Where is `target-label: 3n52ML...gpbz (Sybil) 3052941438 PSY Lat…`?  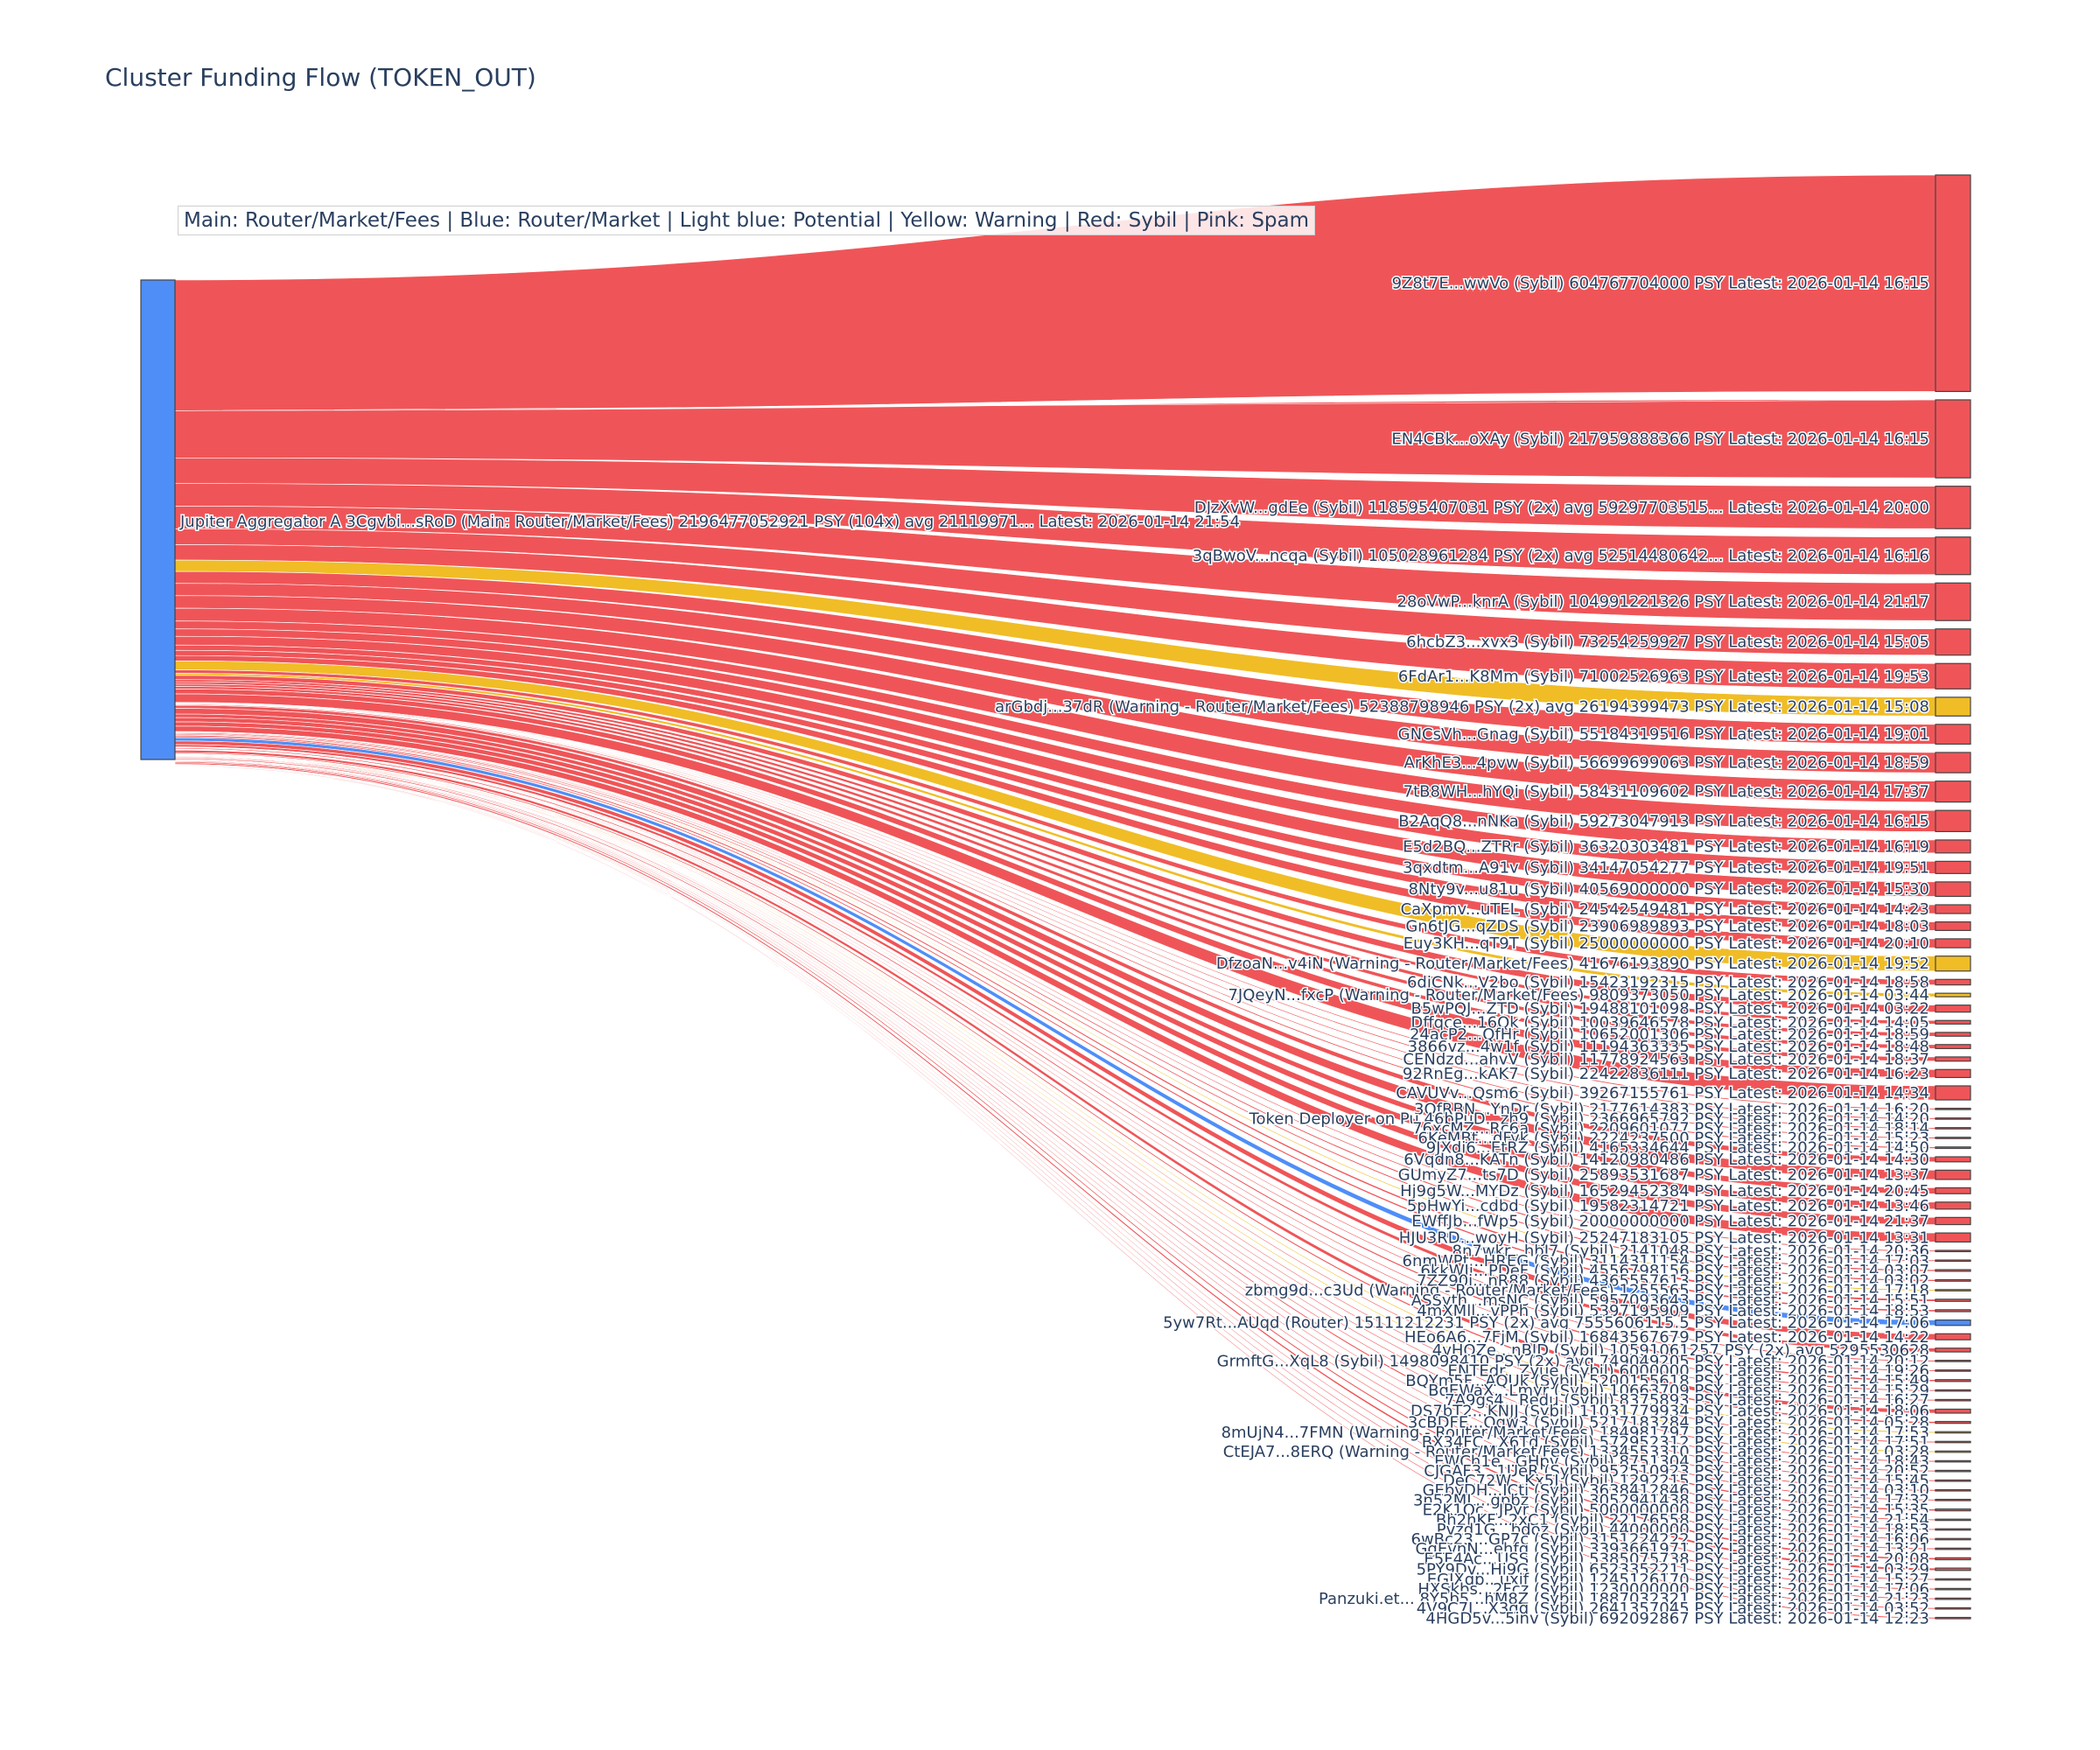
target-label: 3n52ML...gpbz (Sybil) 3052941438 PSY Lat… is located at coordinates (1671, 1500).